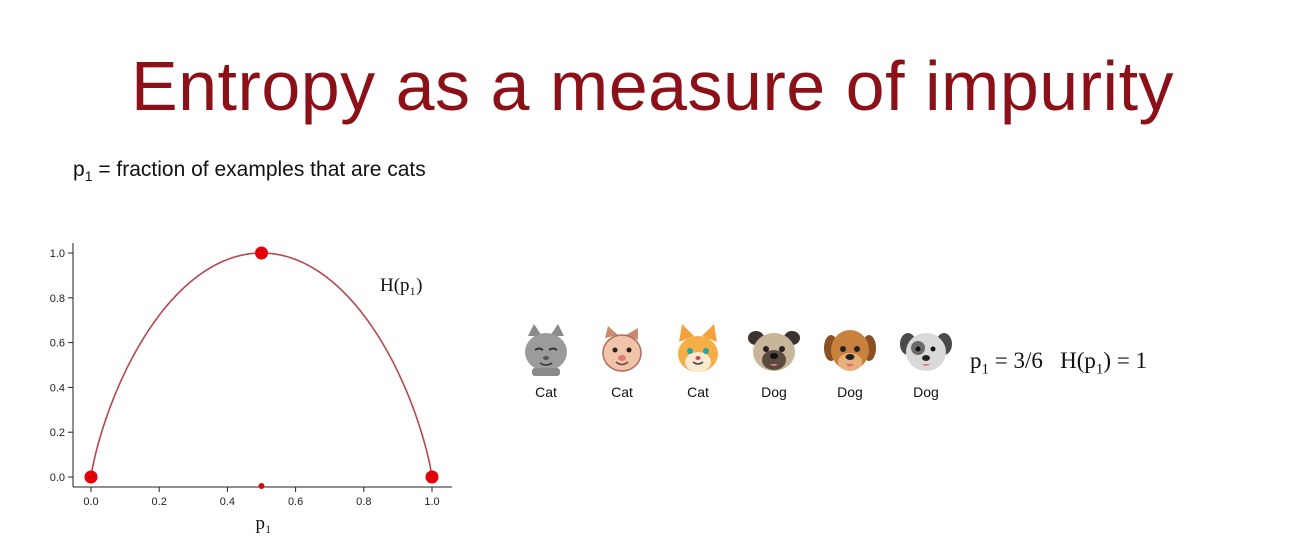 The image size is (1305, 549). What do you see at coordinates (985, 369) in the screenshot?
I see `eq-p-sub: 1` at bounding box center [985, 369].